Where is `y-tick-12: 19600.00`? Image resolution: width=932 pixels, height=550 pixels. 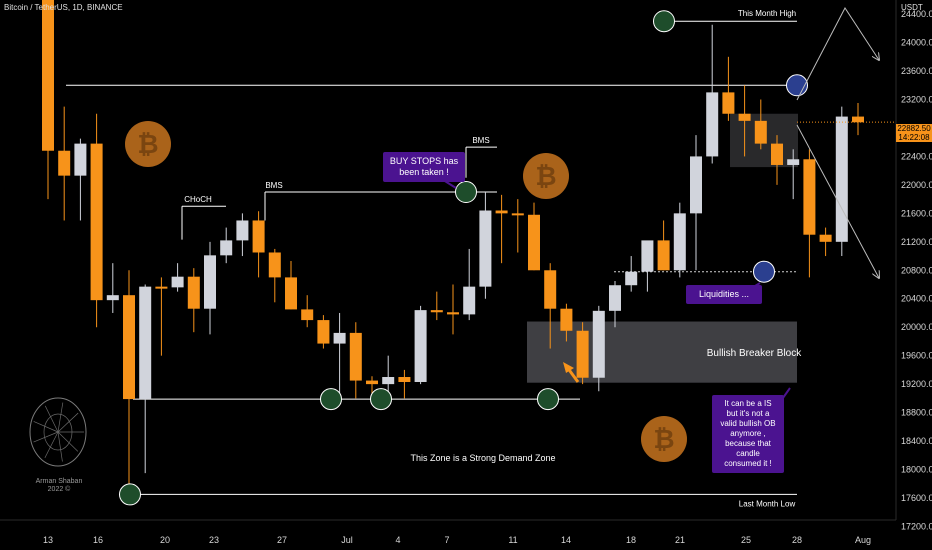 y-tick-12: 19600.00 is located at coordinates (916, 356).